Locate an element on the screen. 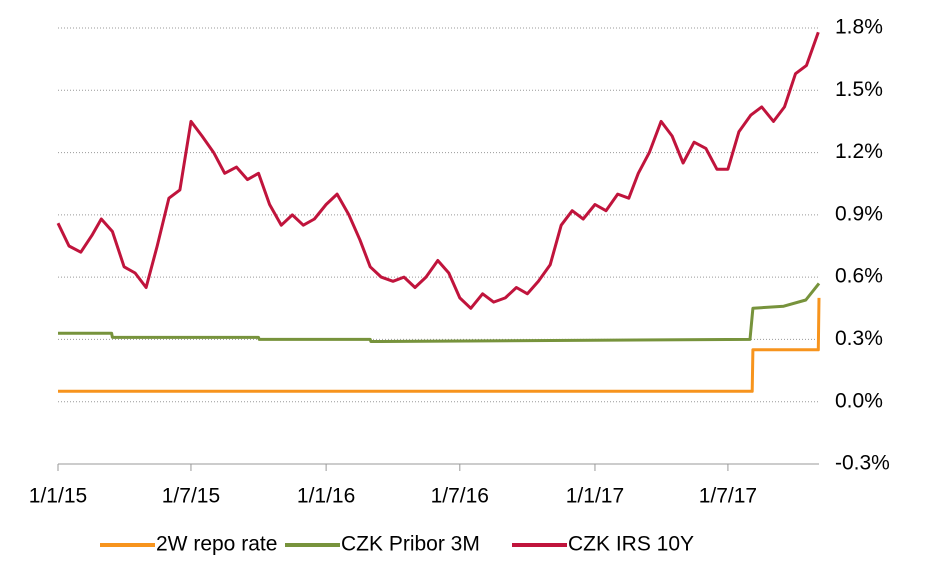 The width and height of the screenshot is (939, 563). y-tick-label: 0.9% is located at coordinates (859, 213).